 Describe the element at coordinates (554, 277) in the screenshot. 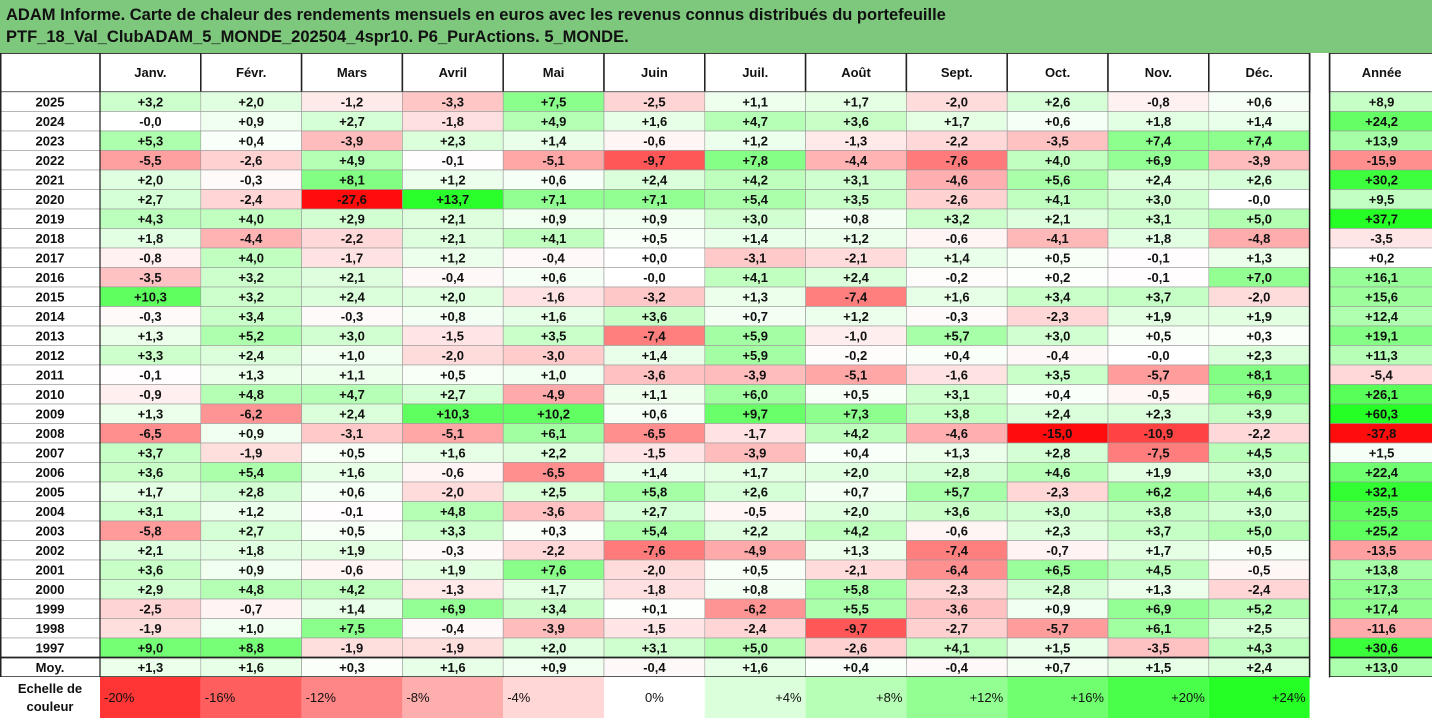

I see `value-2016-5: +0,6` at that location.